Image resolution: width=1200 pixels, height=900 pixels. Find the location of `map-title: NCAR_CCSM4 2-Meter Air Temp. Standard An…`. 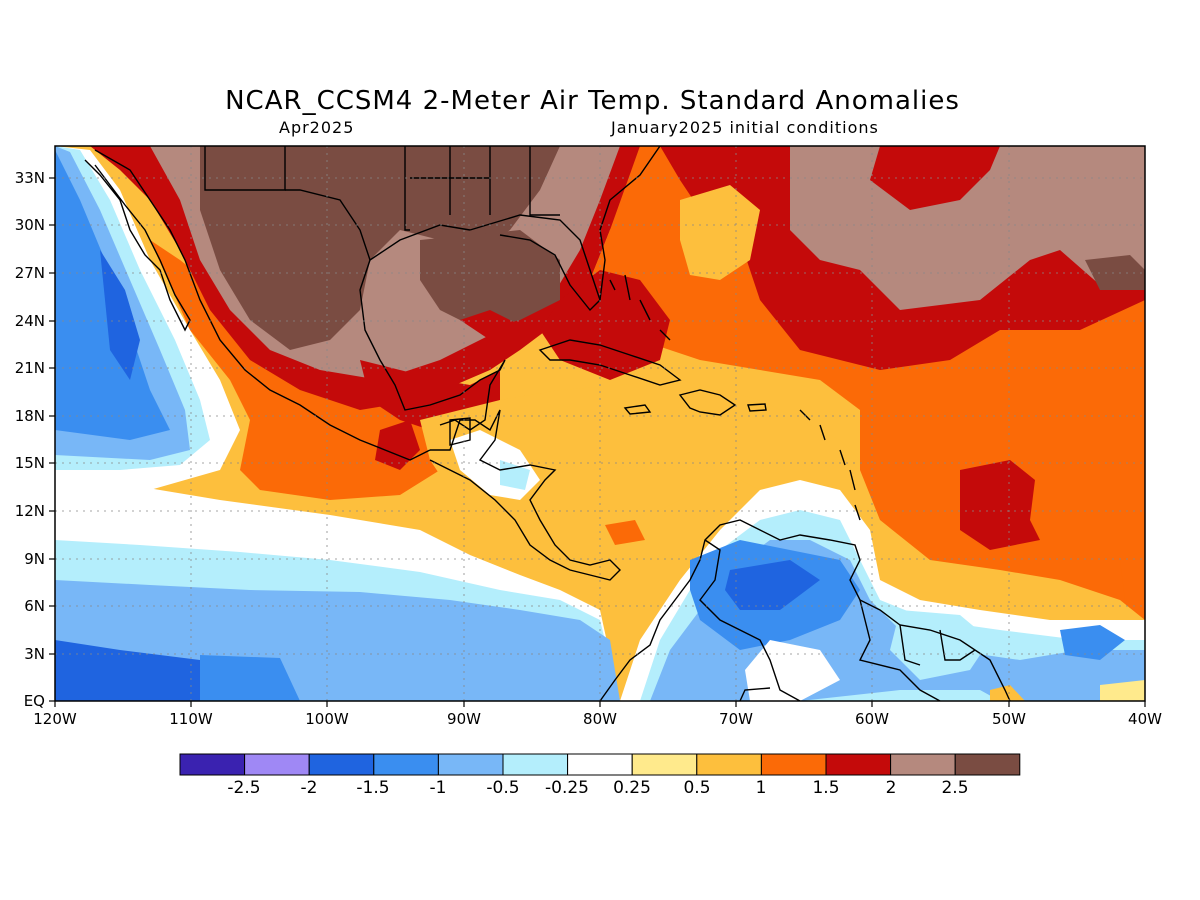

map-title: NCAR_CCSM4 2-Meter Air Temp. Standard An… is located at coordinates (592, 101).